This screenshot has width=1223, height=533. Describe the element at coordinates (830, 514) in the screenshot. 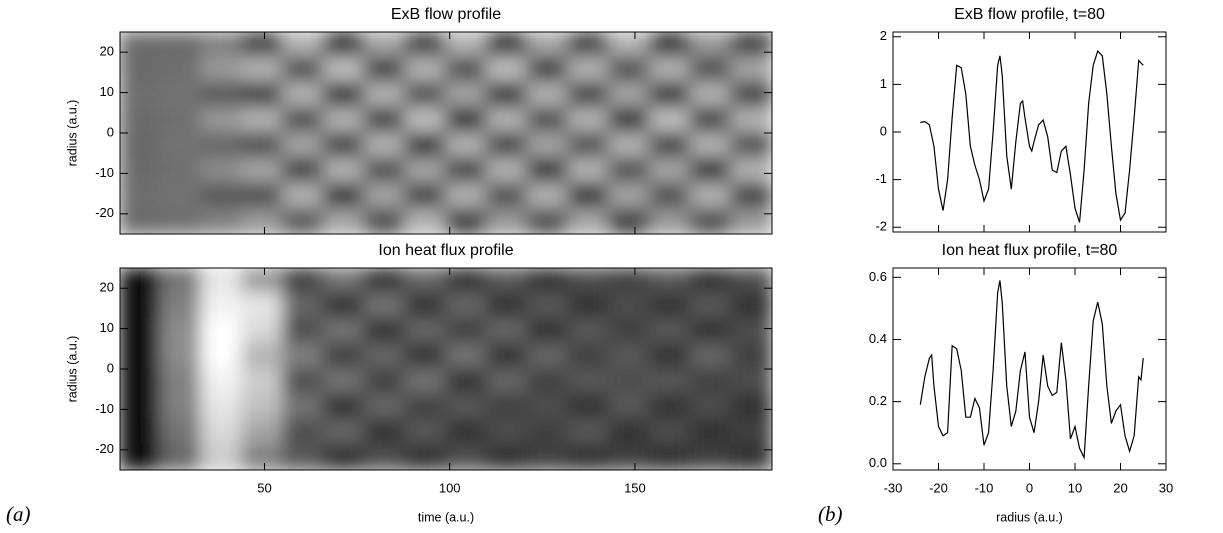

I see `panel-label: (b)` at that location.